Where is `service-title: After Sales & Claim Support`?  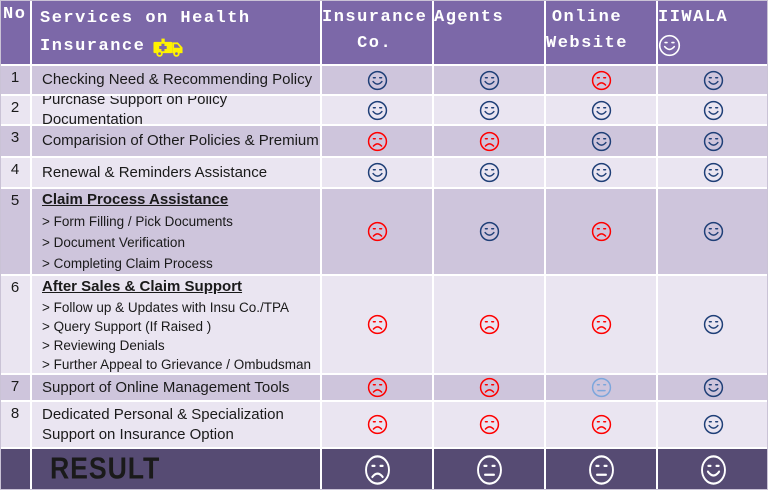 service-title: After Sales & Claim Support is located at coordinates (142, 286).